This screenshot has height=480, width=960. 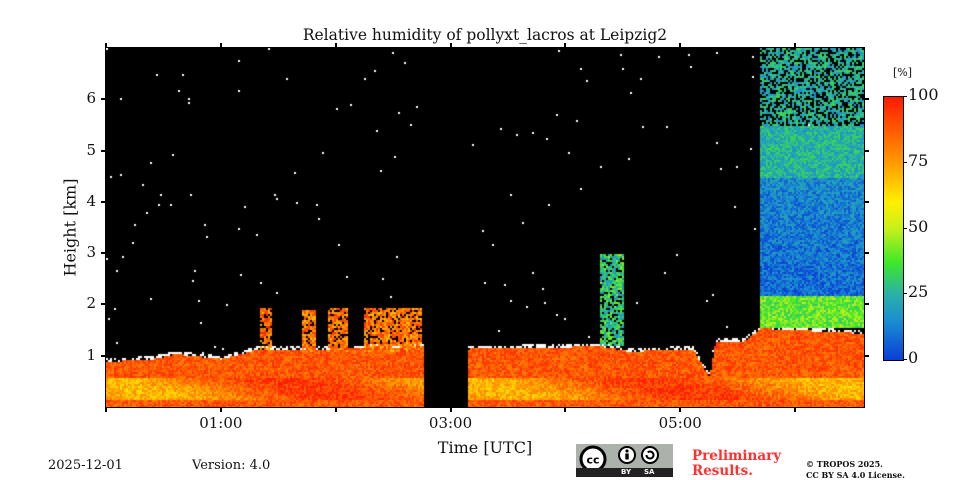 What do you see at coordinates (923, 94) in the screenshot?
I see `colorbar-tick-label: 100` at bounding box center [923, 94].